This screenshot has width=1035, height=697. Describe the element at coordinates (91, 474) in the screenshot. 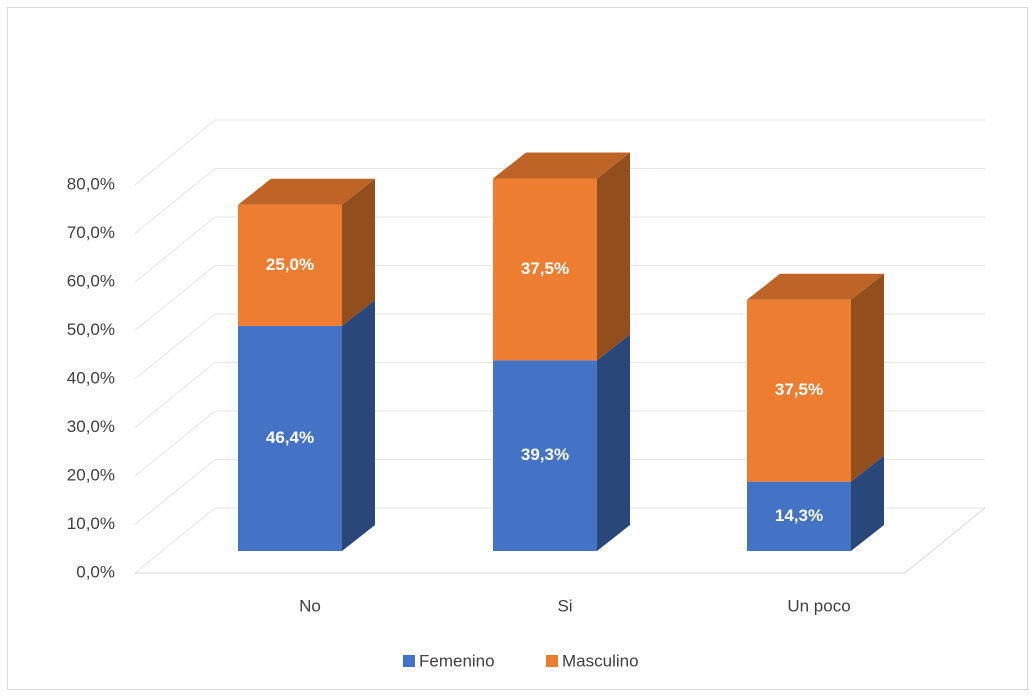

I see `y-tick-label: 20,0%` at that location.